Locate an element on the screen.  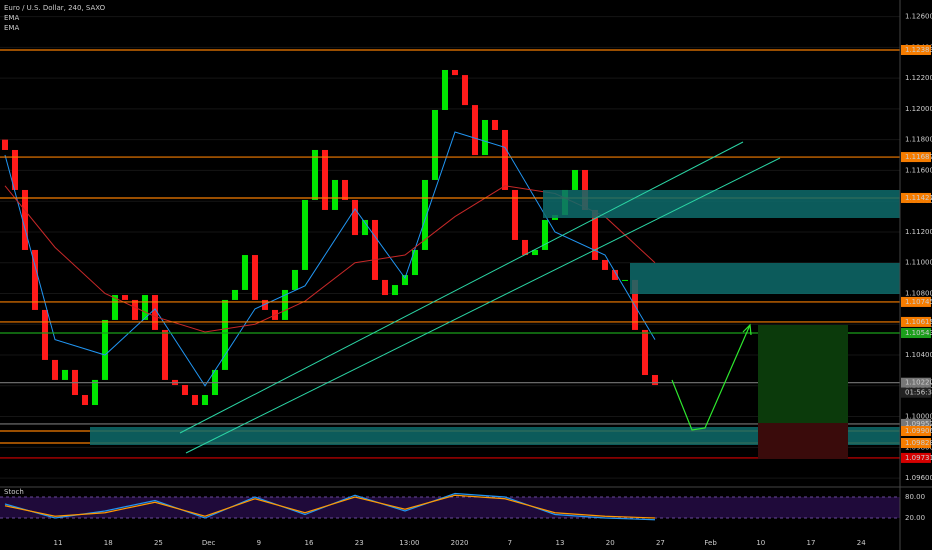
y-tick-label: 1.10400 is located at coordinates (918, 355).